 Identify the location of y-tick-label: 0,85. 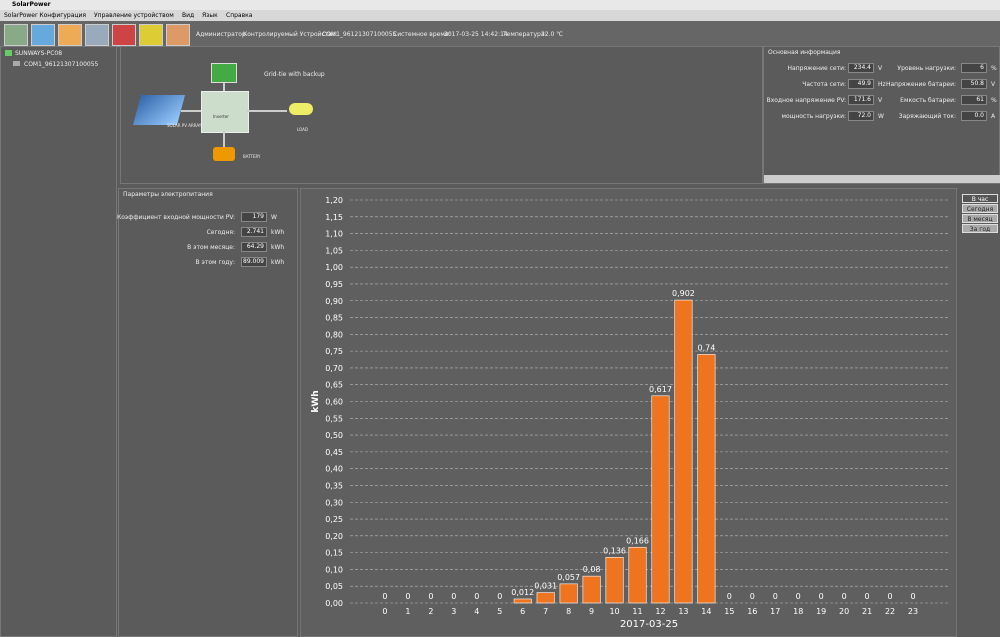
(334, 318).